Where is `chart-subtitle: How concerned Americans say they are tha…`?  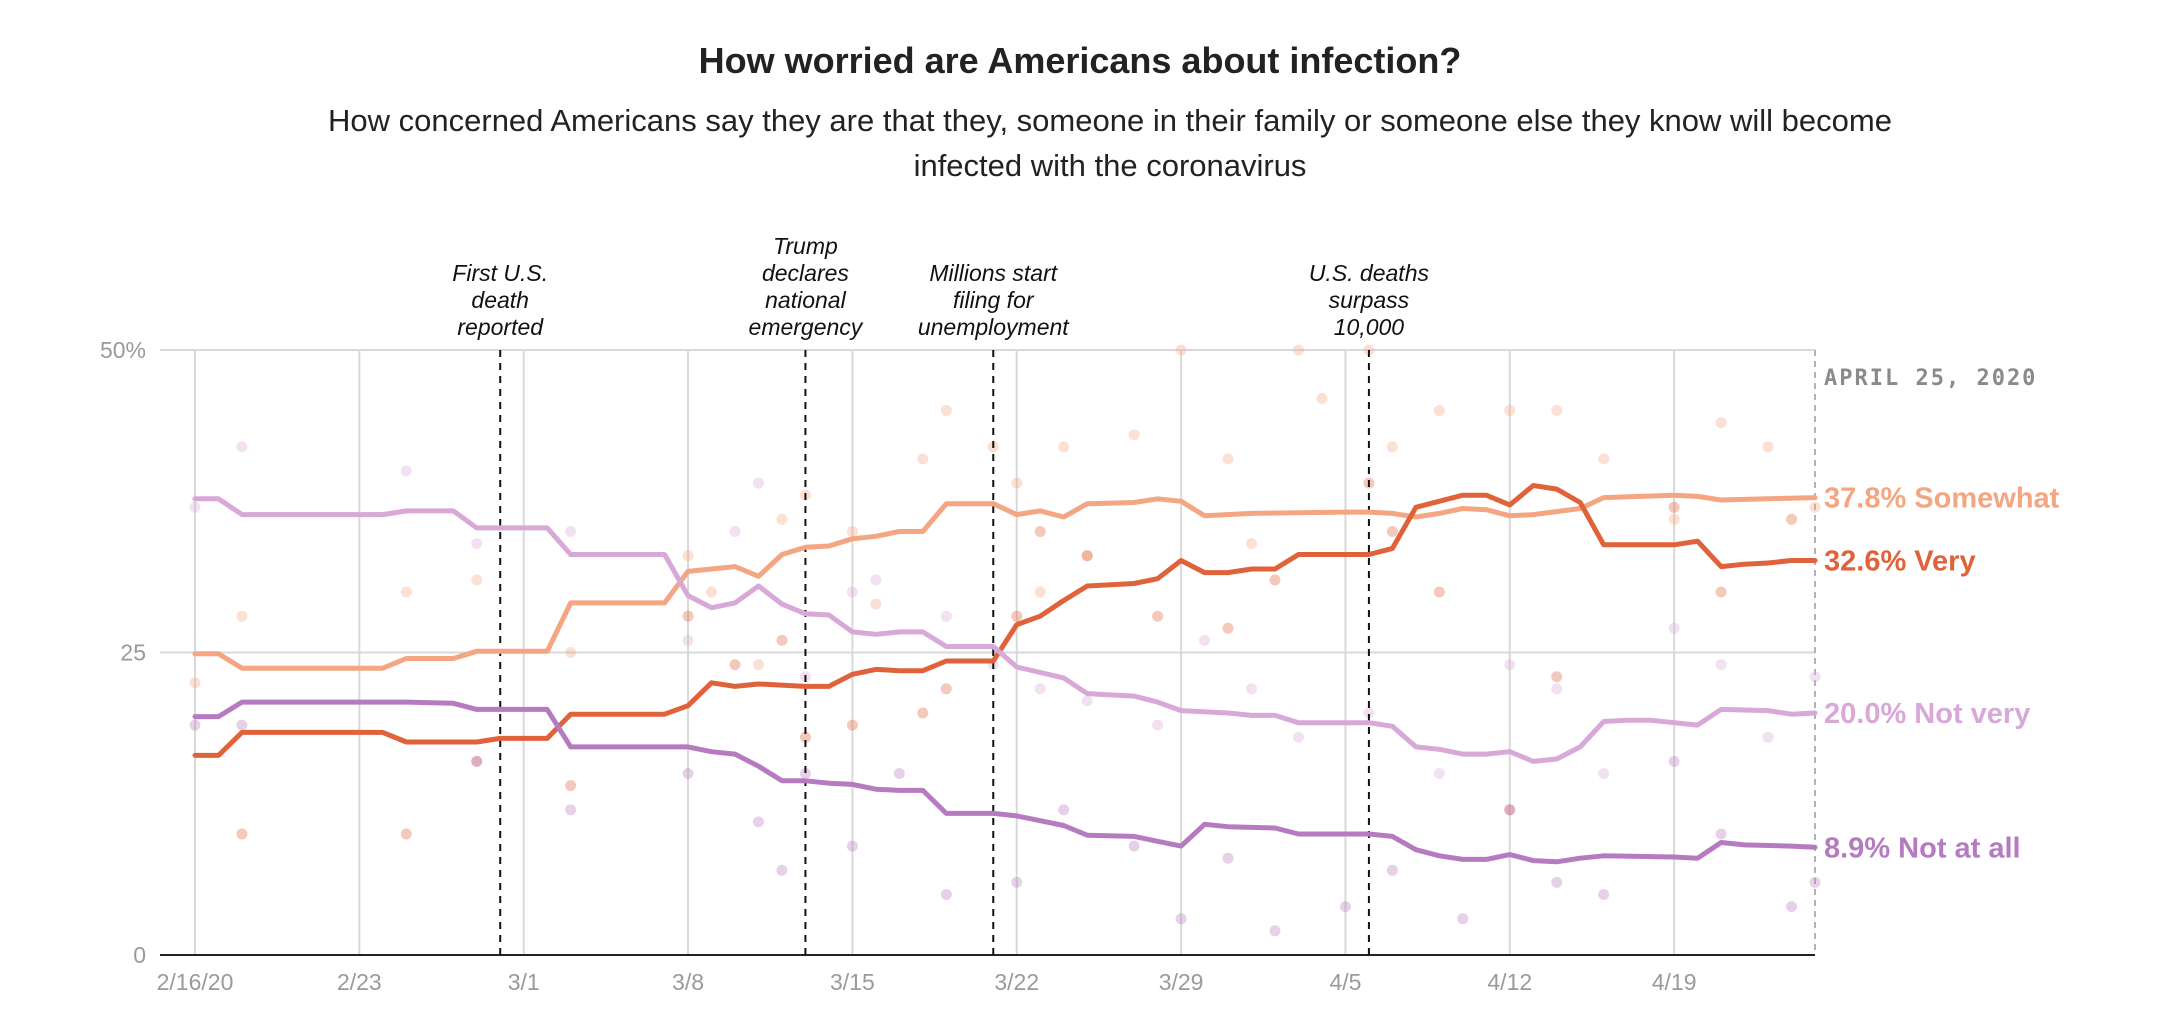
chart-subtitle: How concerned Americans say they are tha… is located at coordinates (1110, 143).